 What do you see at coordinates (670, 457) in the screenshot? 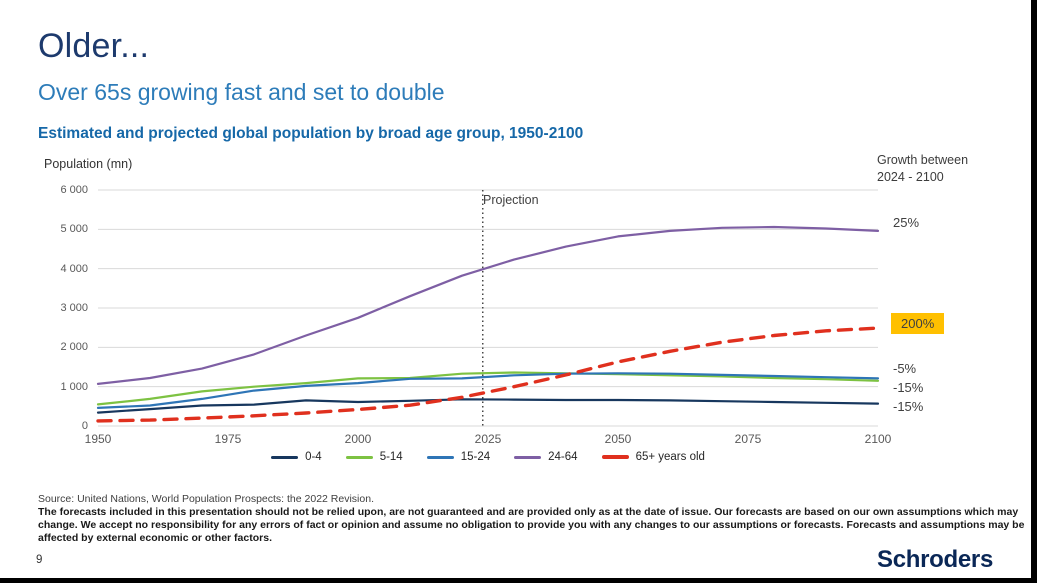
I see `legend-label: 65+ years old` at bounding box center [670, 457].